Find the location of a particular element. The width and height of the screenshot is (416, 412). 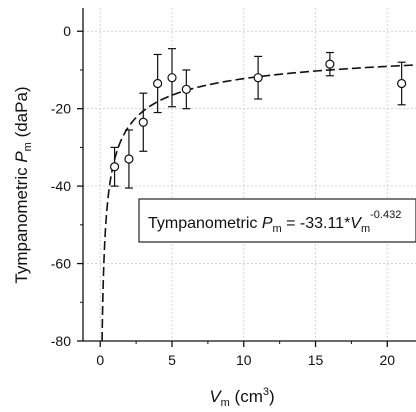

y-tick-label: -40 is located at coordinates (61, 186).